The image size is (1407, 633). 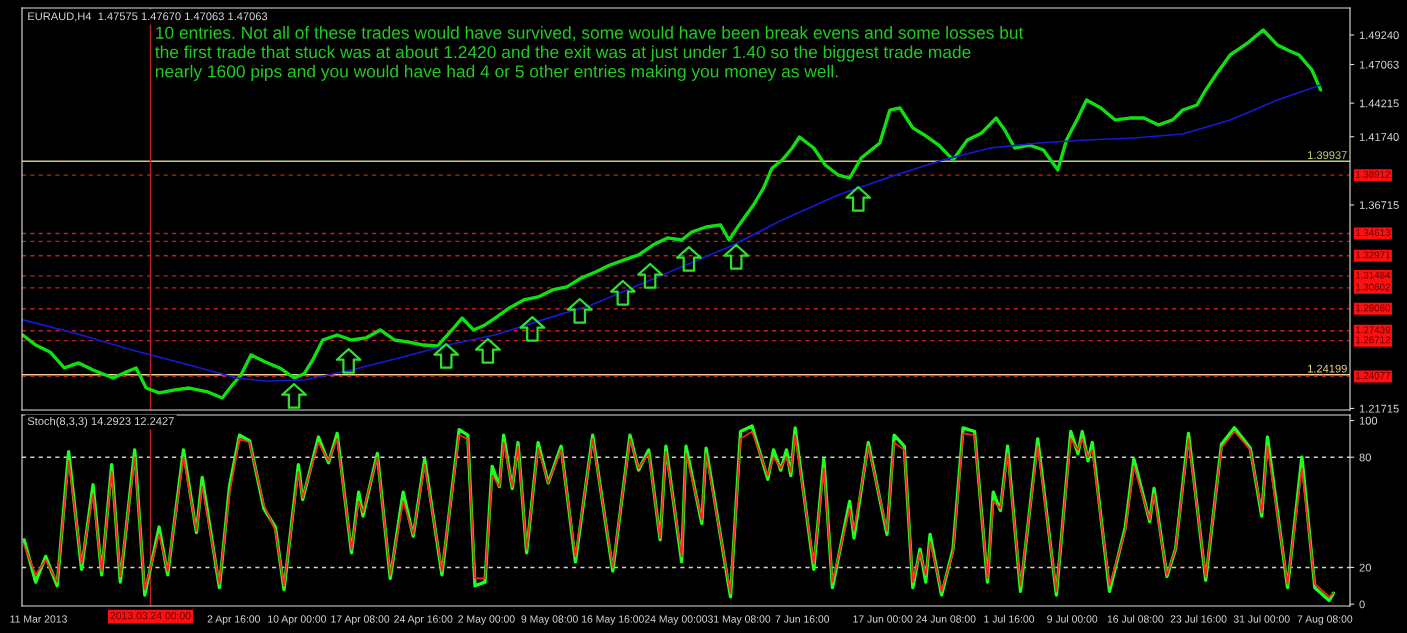 What do you see at coordinates (38, 619) in the screenshot?
I see `x-tick-label: 11 Mar 2013` at bounding box center [38, 619].